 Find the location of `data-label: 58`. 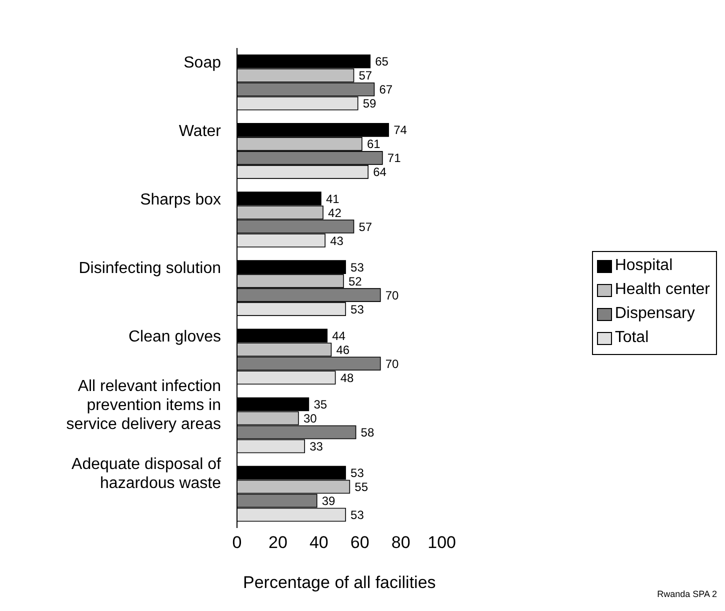

data-label: 58 is located at coordinates (367, 432).